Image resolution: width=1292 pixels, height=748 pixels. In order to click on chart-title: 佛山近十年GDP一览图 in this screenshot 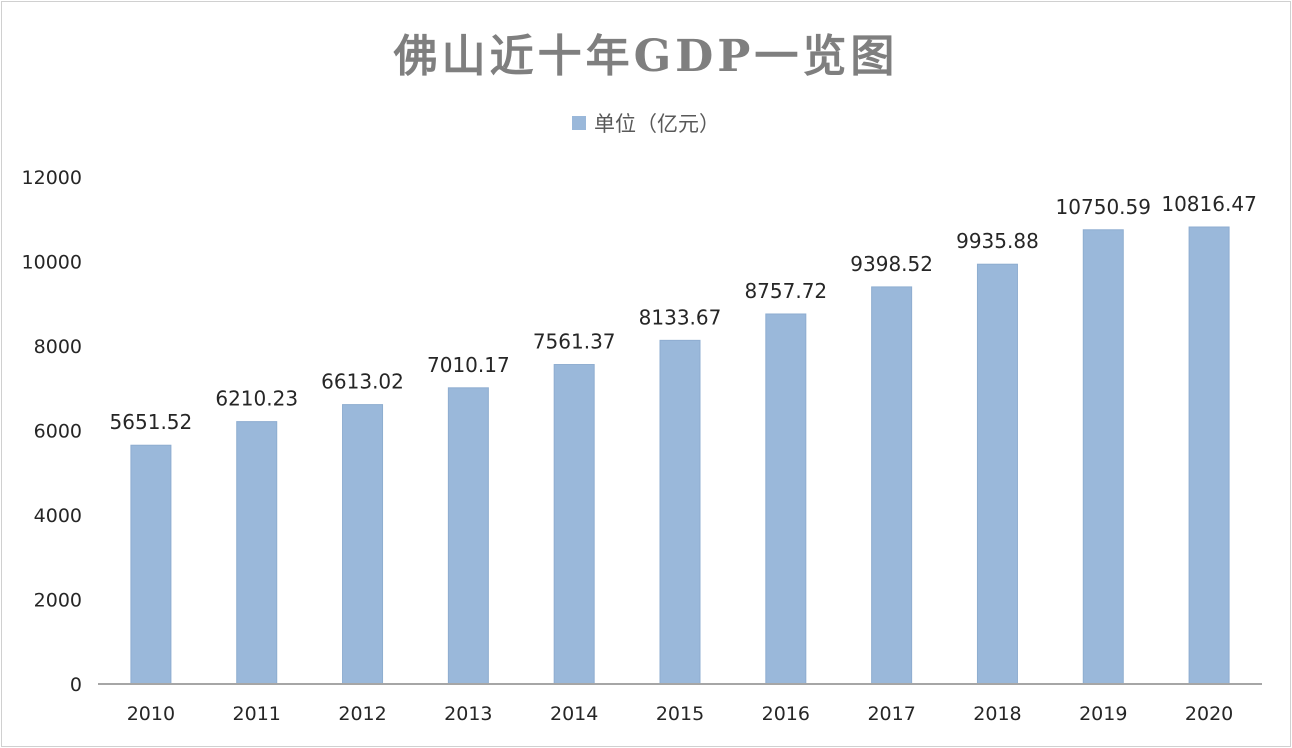, I will do `click(646, 56)`.